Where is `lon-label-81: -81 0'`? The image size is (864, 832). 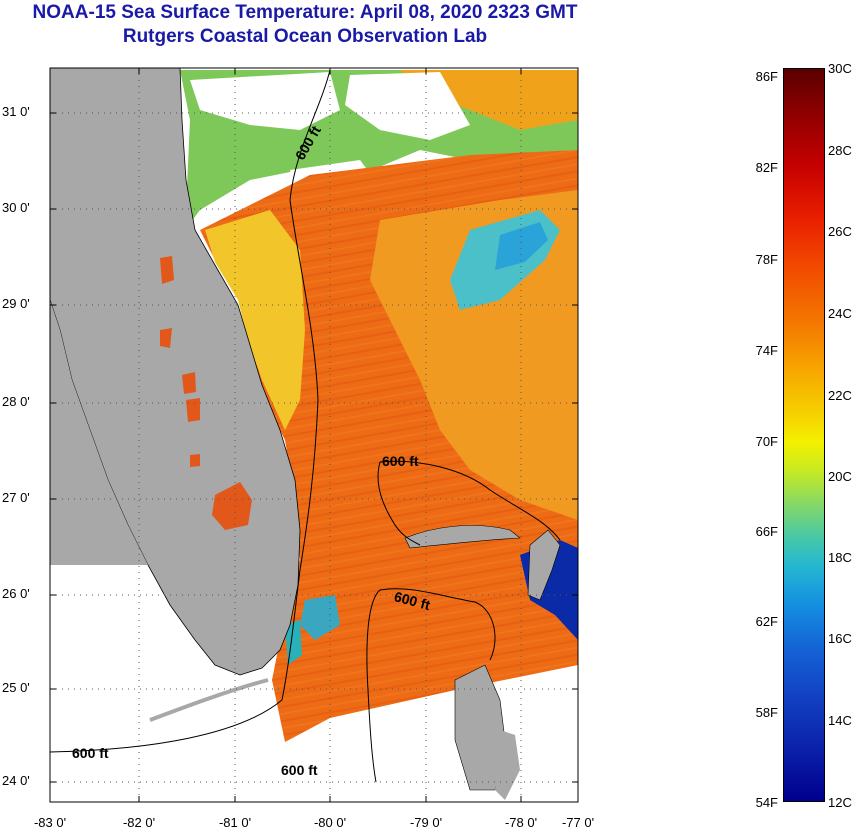
lon-label-81: -81 0' is located at coordinates (235, 822).